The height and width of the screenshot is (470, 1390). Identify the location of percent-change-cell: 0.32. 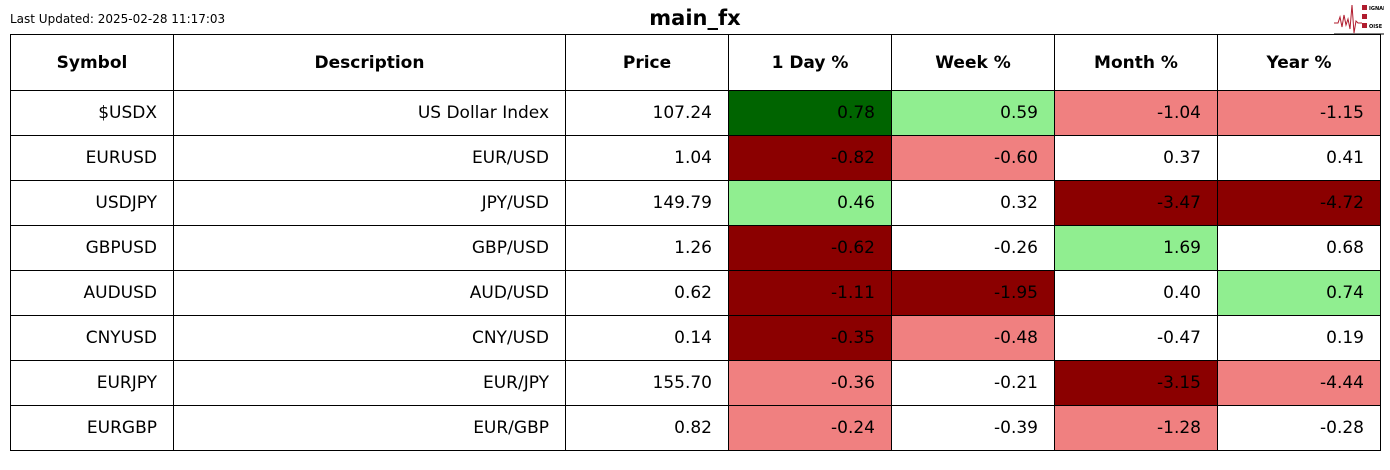
(973, 203).